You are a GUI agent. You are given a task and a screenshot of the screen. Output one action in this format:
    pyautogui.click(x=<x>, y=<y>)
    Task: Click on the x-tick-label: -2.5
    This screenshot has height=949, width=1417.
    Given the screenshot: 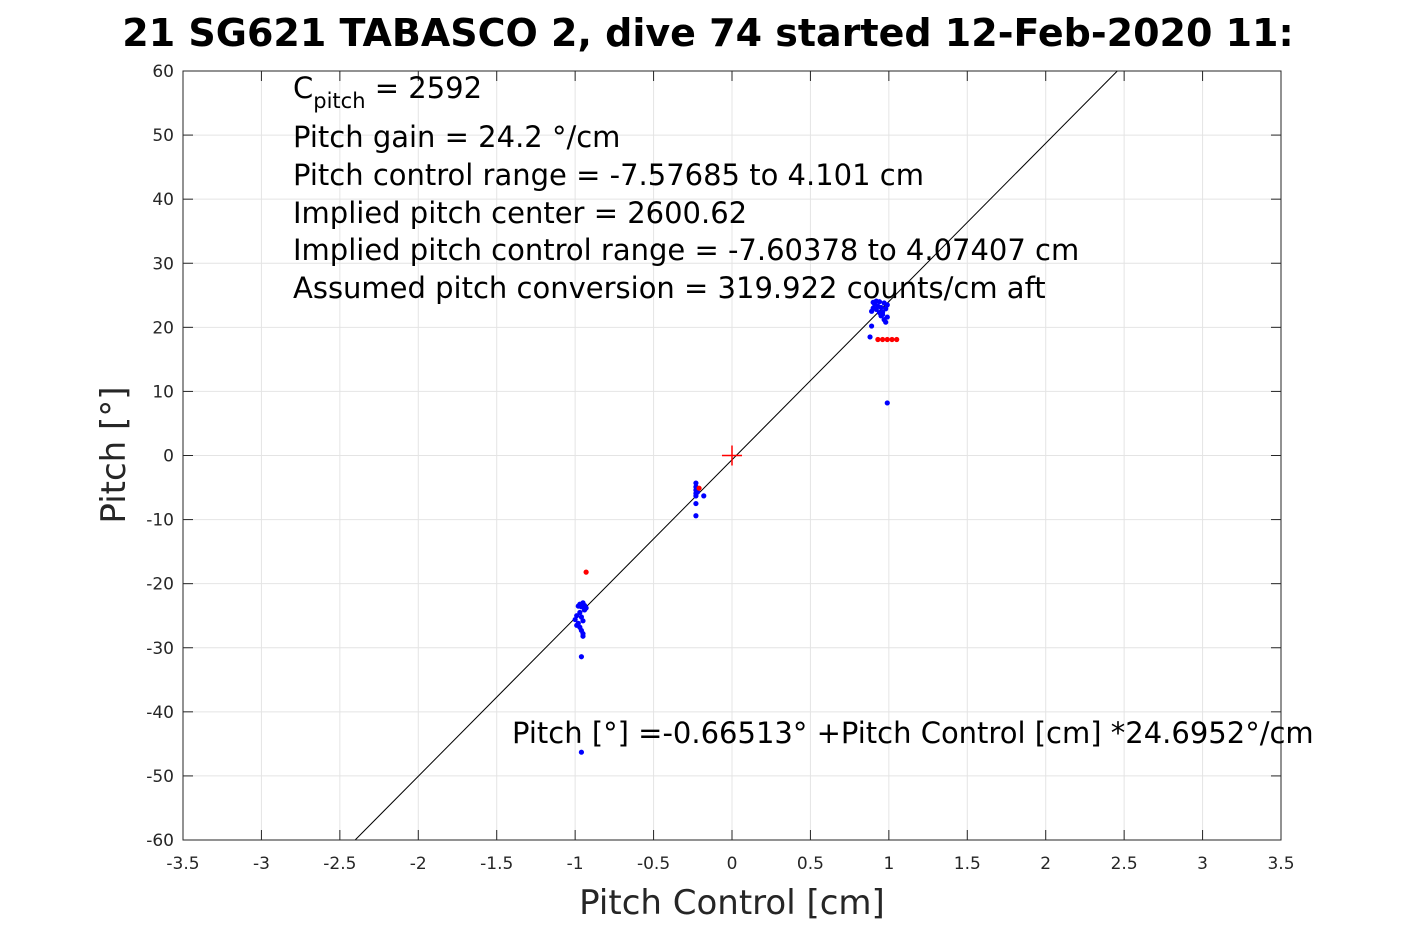 What is the action you would take?
    pyautogui.click(x=339, y=864)
    